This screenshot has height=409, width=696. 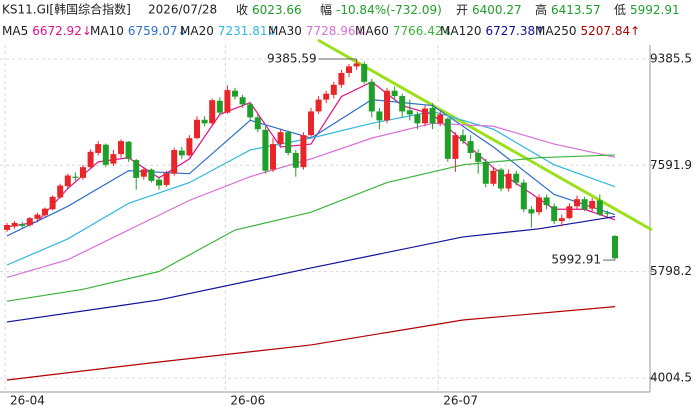 I want to click on field-value: 5992.91, so click(x=655, y=10).